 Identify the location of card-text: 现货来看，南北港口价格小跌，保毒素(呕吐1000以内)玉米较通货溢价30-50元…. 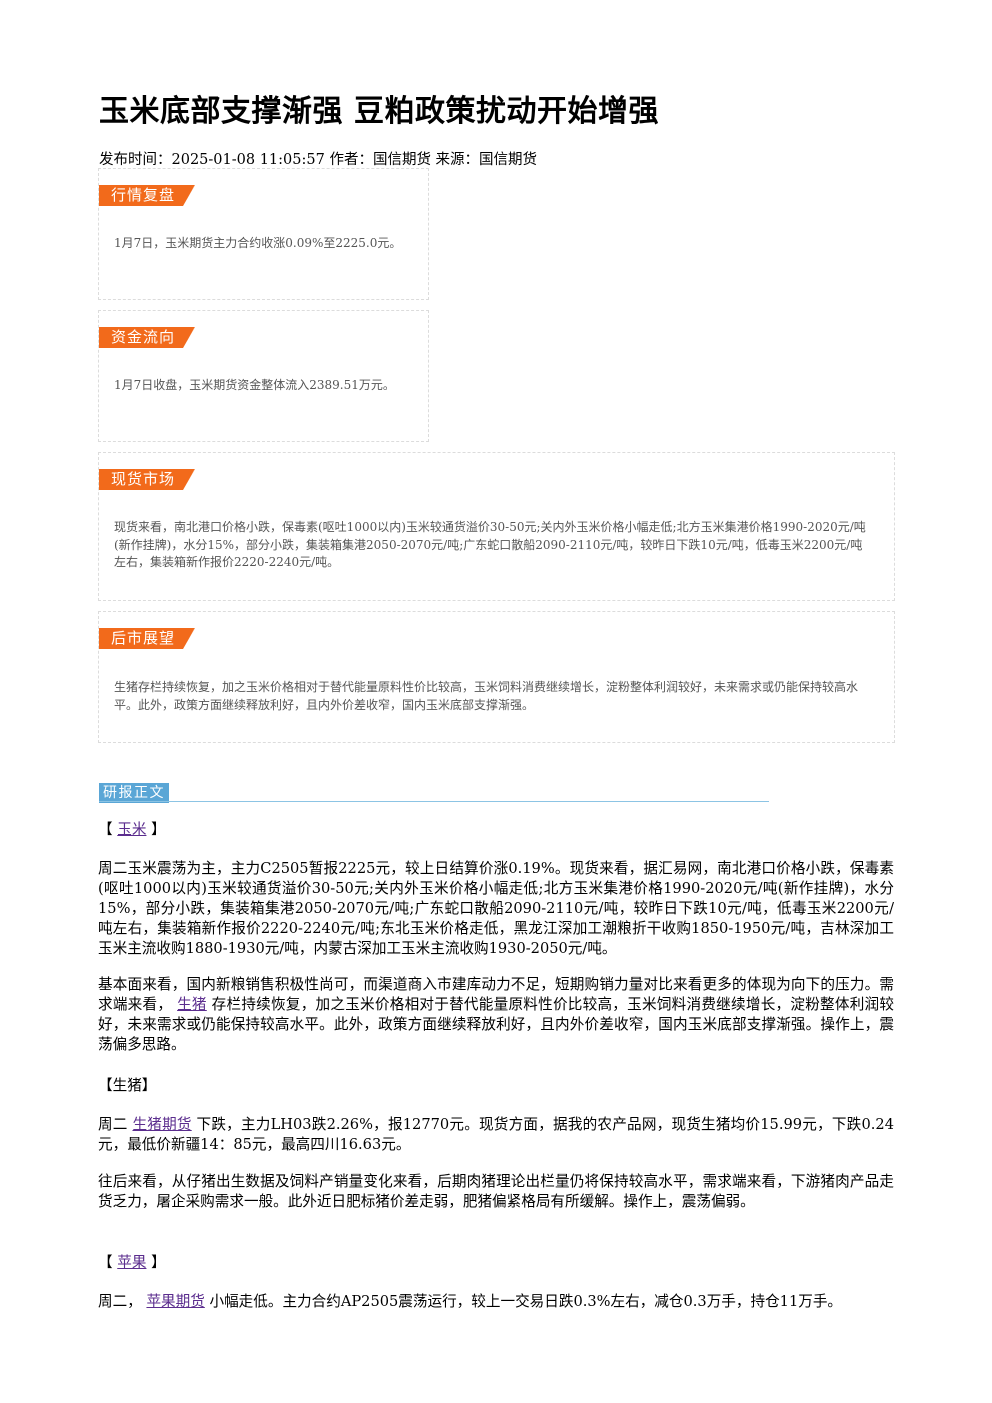
(490, 544).